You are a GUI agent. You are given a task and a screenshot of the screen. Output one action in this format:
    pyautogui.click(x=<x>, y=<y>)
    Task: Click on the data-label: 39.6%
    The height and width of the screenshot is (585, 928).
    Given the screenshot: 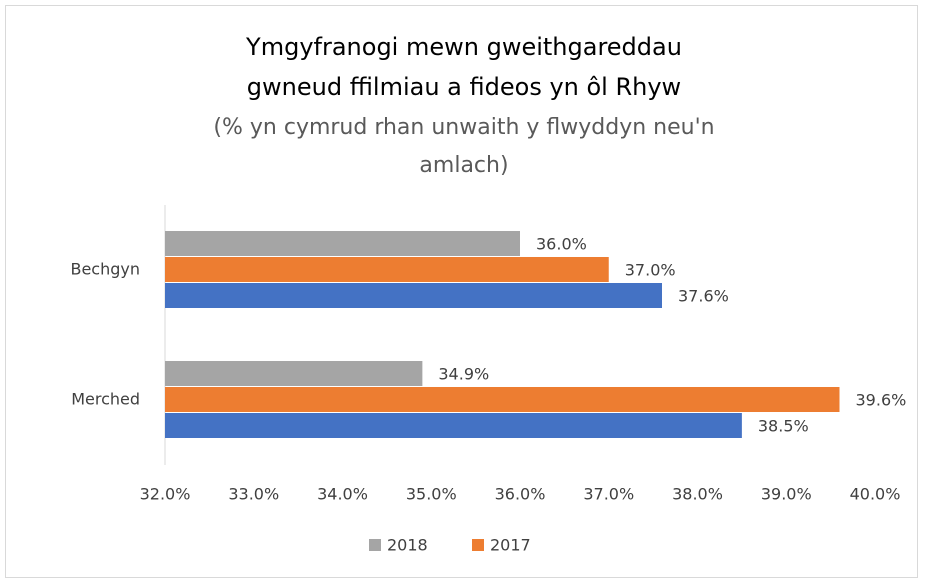 What is the action you would take?
    pyautogui.click(x=881, y=400)
    